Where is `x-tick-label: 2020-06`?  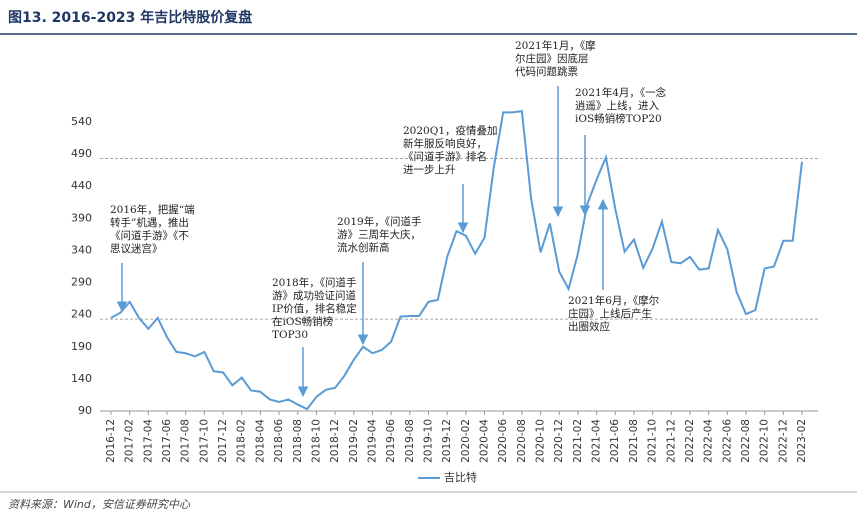
x-tick-label: 2020-06 is located at coordinates (503, 441).